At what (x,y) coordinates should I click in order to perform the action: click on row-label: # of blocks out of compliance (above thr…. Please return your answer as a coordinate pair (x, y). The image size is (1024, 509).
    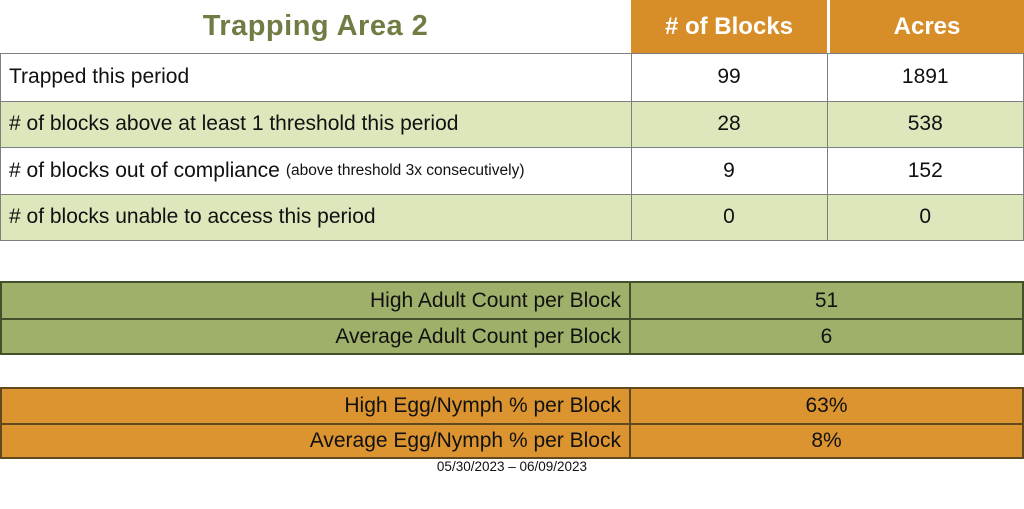
    Looking at the image, I should click on (316, 171).